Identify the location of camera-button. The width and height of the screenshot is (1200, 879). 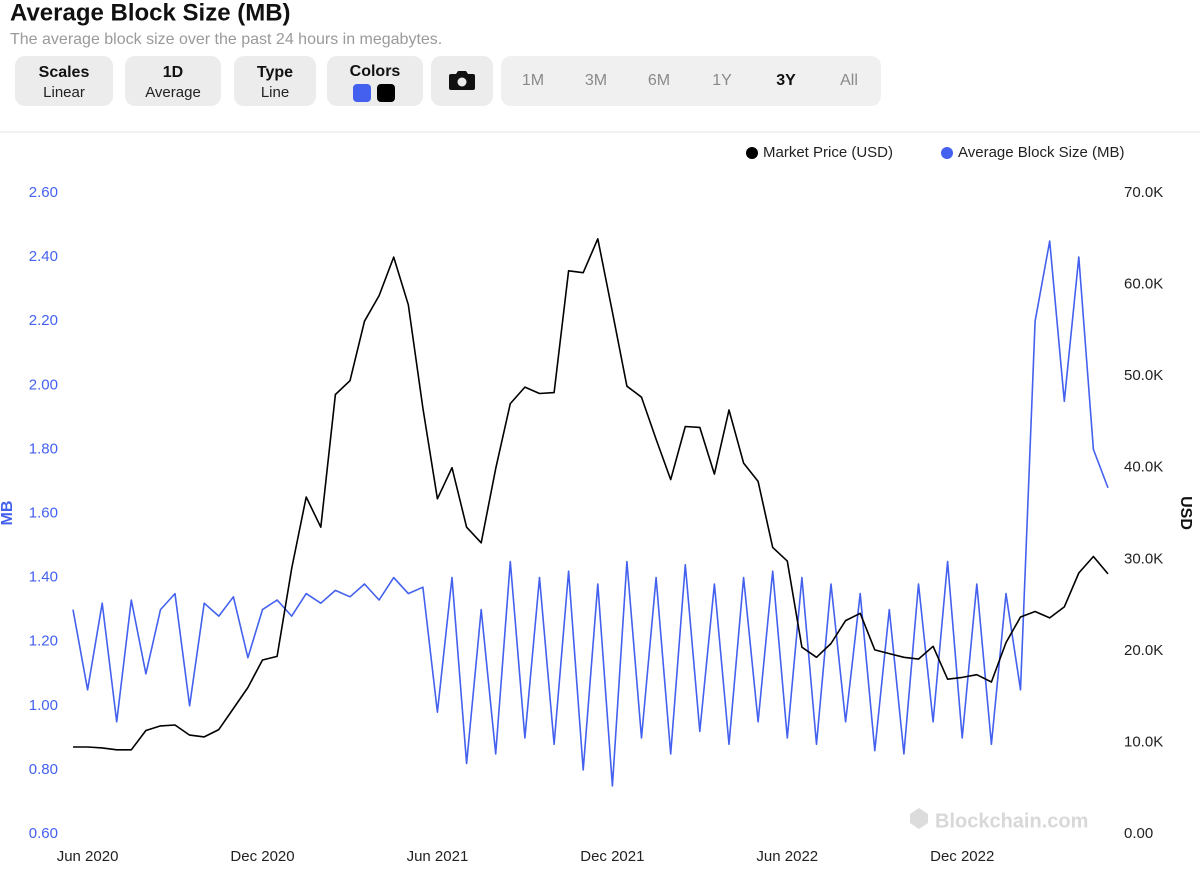
(462, 81).